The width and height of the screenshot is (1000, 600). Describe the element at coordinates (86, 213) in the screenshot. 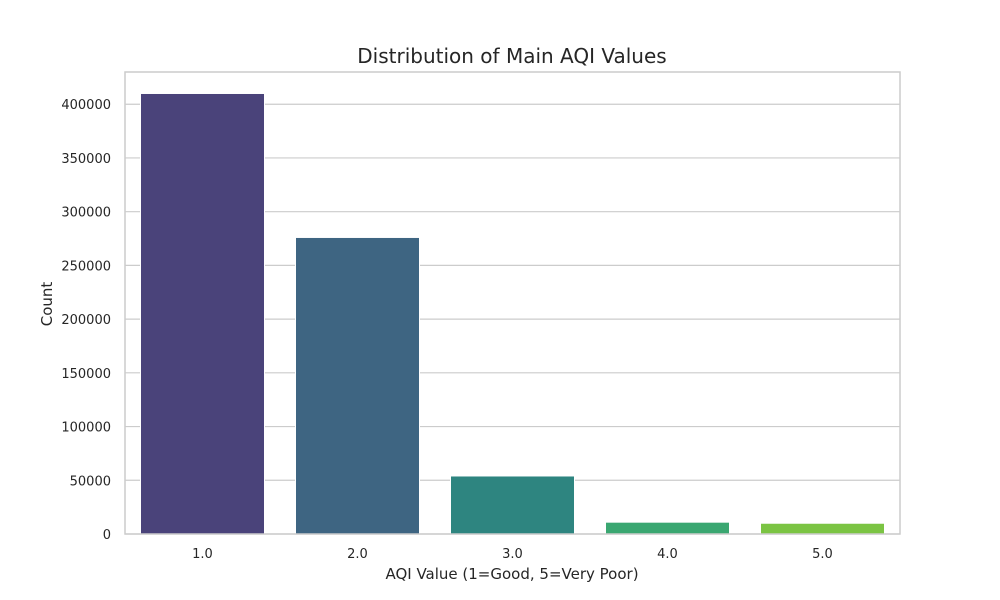

I see `y-tick-label: 300000` at that location.